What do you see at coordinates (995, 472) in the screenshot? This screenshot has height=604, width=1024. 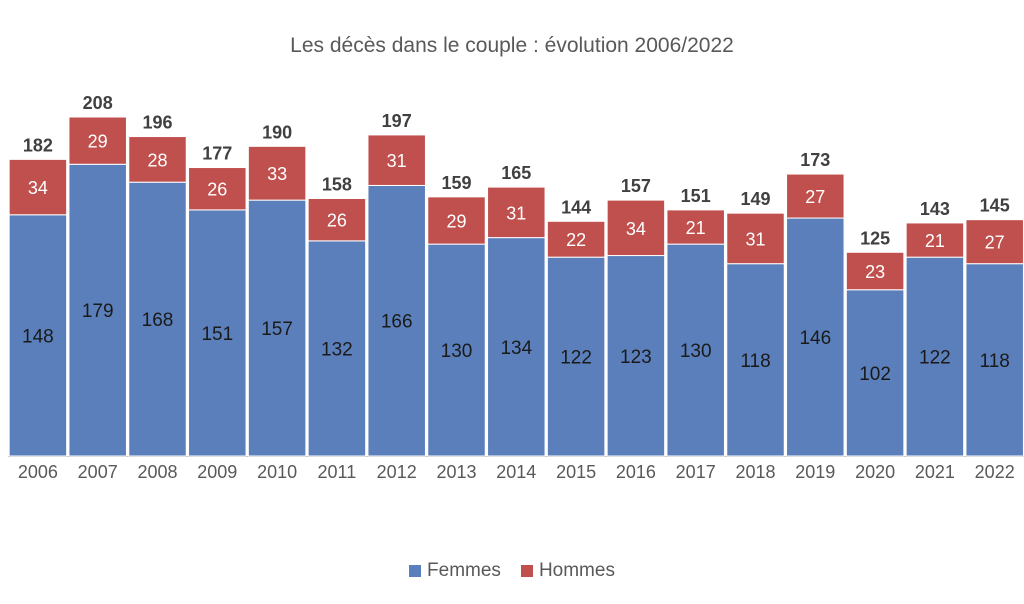 I see `x-tick-label: 2022` at bounding box center [995, 472].